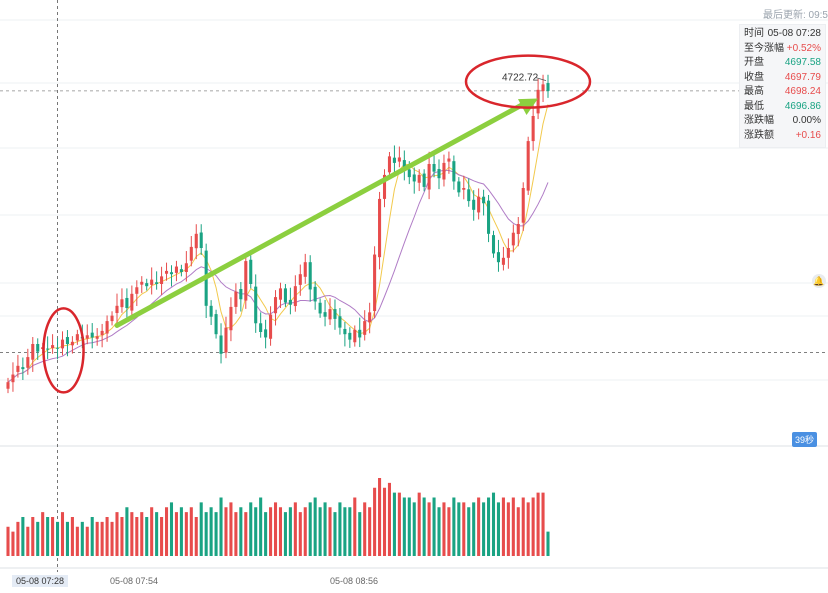  What do you see at coordinates (759, 120) in the screenshot?
I see `info-row-label: 涨跌幅` at bounding box center [759, 120].